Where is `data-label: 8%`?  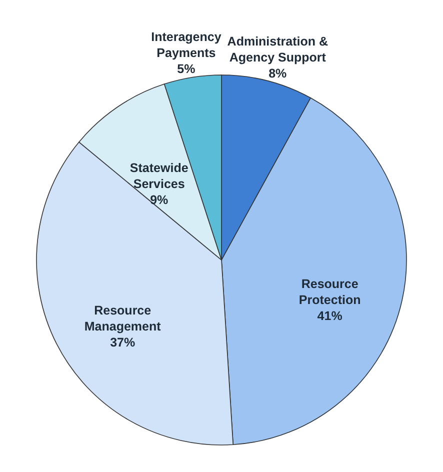 data-label: 8% is located at coordinates (277, 73).